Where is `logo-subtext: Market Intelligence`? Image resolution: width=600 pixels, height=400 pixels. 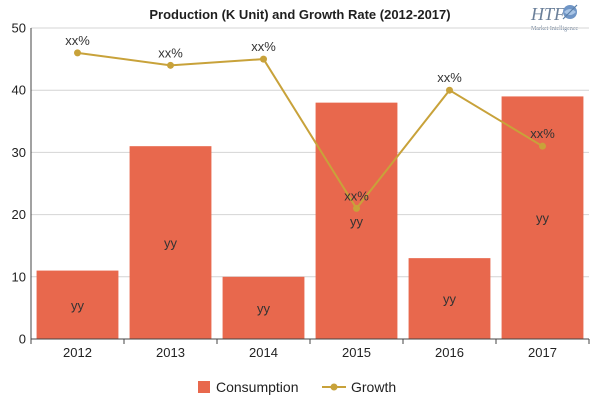 logo-subtext: Market Intelligence is located at coordinates (554, 29).